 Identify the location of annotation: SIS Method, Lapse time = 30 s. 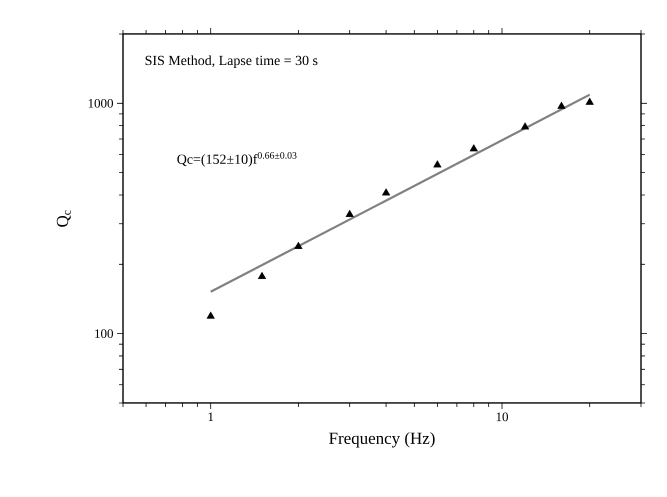
(232, 61).